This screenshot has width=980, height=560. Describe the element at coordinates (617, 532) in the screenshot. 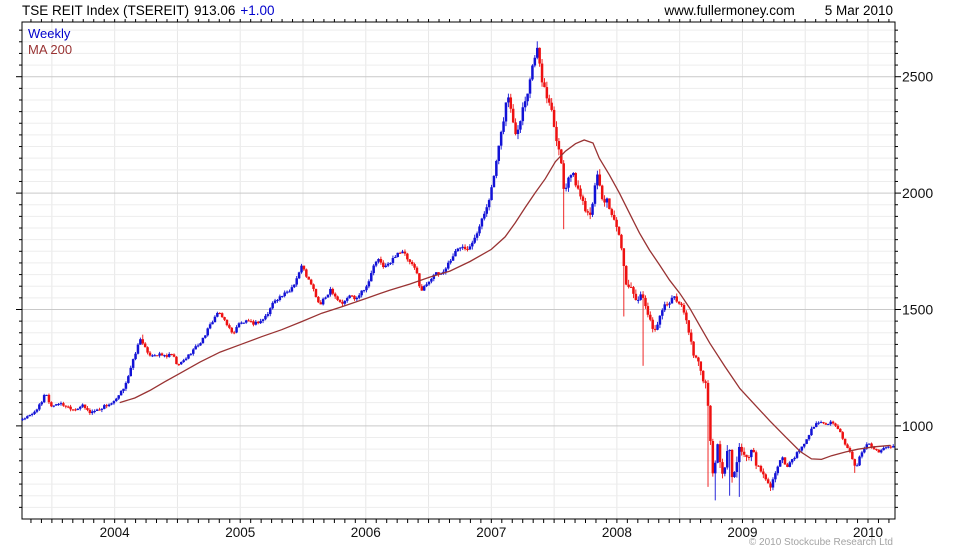

I see `svg-text: 2008` at that location.